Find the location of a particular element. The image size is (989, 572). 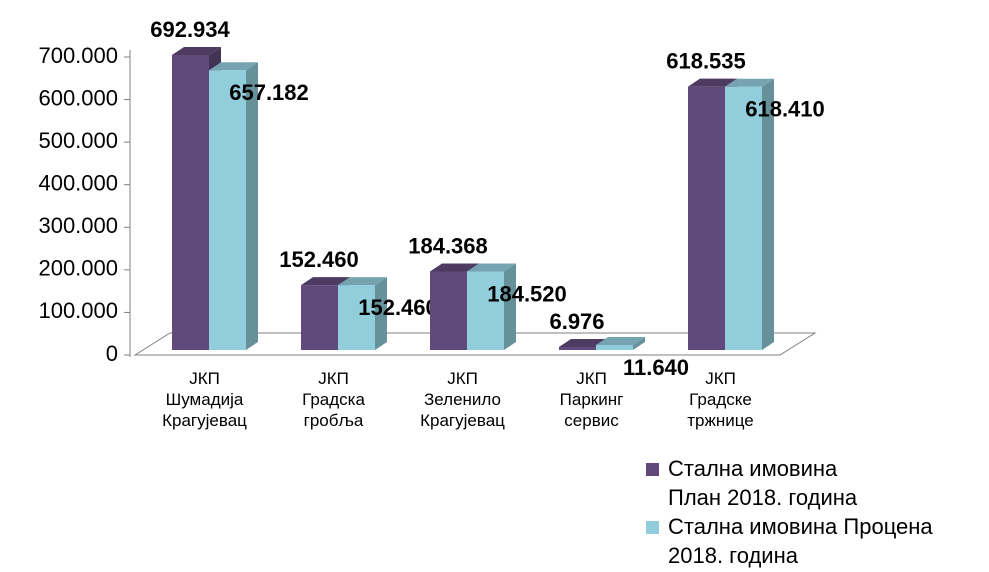

data-label: 184.368 is located at coordinates (448, 245).